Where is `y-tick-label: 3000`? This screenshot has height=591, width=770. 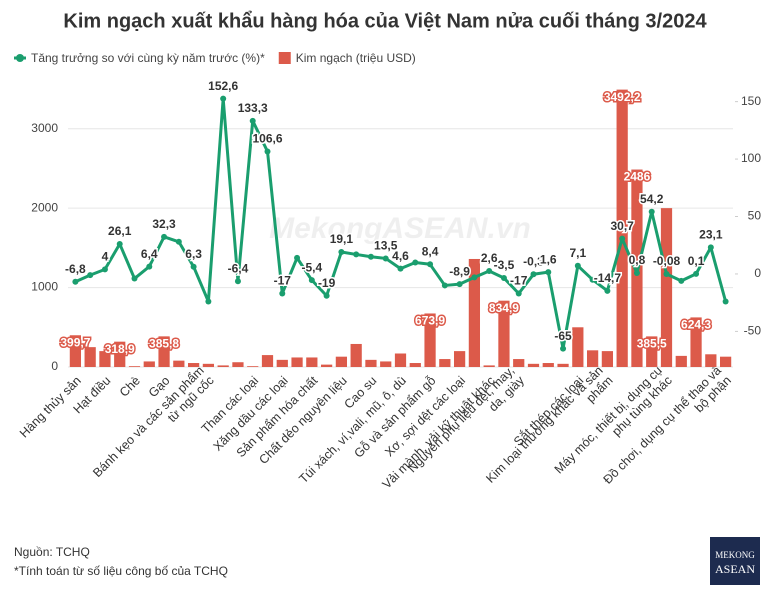
y-tick-label: 3000 is located at coordinates (44, 128).